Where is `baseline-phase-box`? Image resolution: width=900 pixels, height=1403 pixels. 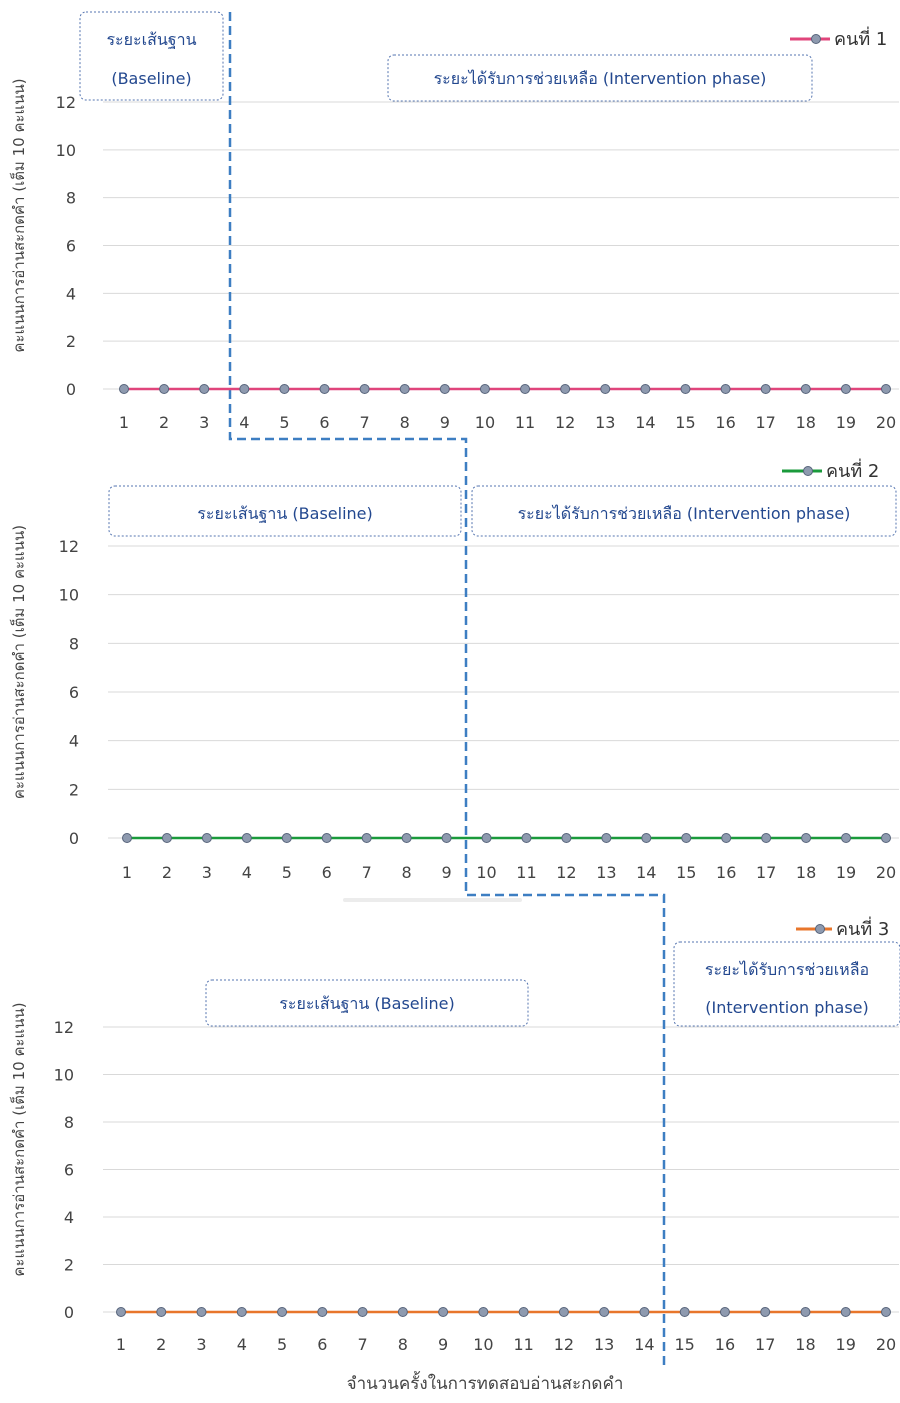 baseline-phase-box is located at coordinates (367, 1003).